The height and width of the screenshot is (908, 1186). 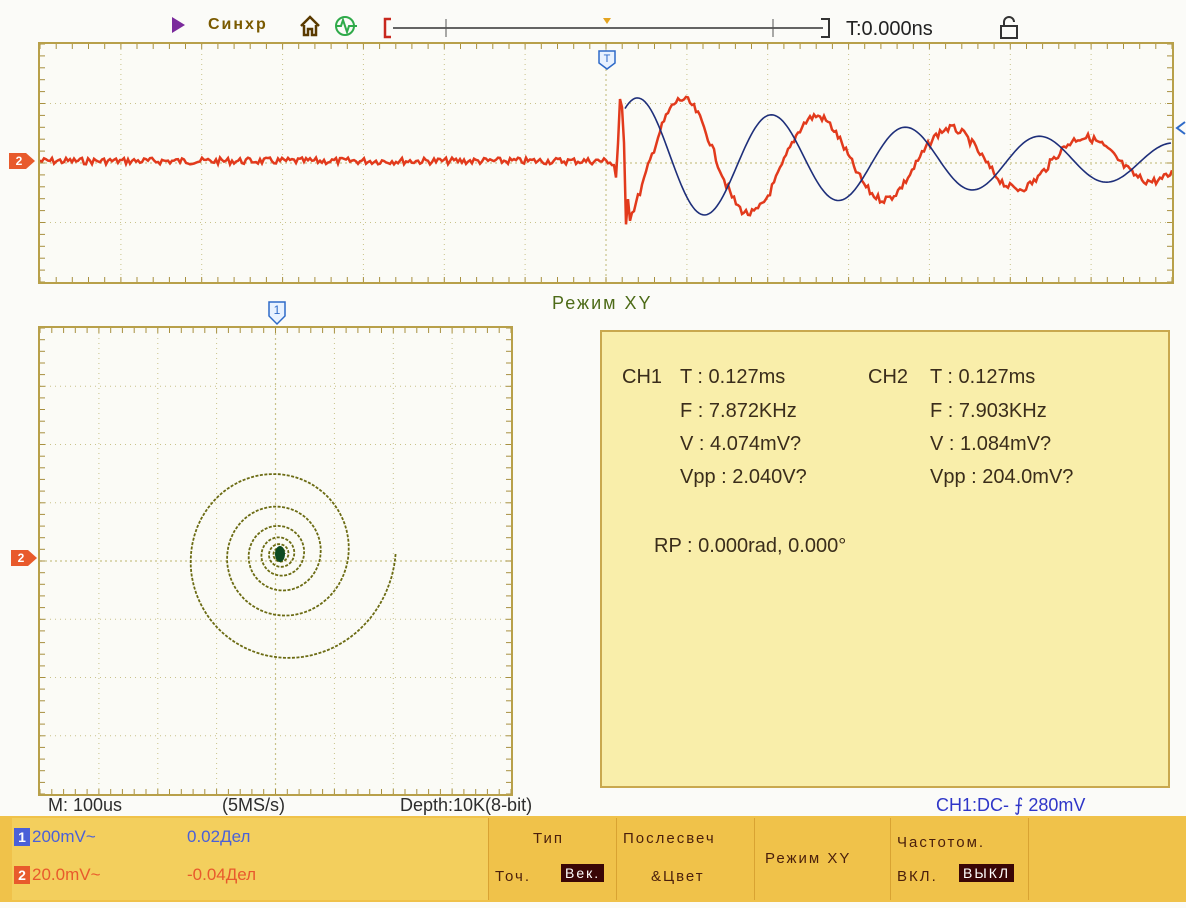 I want to click on ch1-marker-label: 1, so click(x=277, y=310).